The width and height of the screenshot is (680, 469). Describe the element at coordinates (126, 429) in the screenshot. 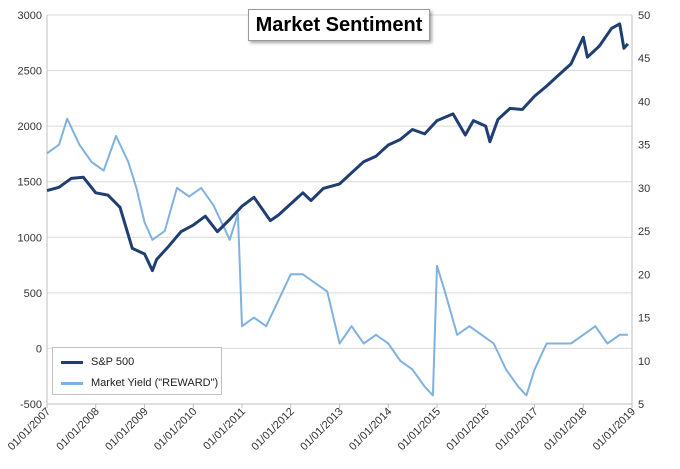

I see `x-tick-label: 01/01/2009` at that location.